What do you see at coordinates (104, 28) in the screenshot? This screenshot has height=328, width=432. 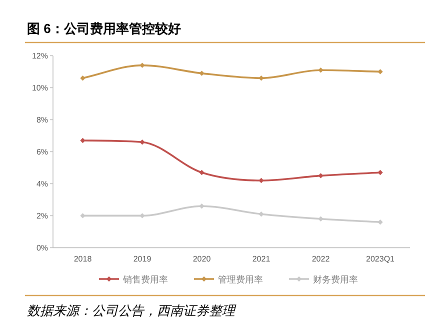 I see `chart-title: 图 6：公司费用率管控较好` at bounding box center [104, 28].